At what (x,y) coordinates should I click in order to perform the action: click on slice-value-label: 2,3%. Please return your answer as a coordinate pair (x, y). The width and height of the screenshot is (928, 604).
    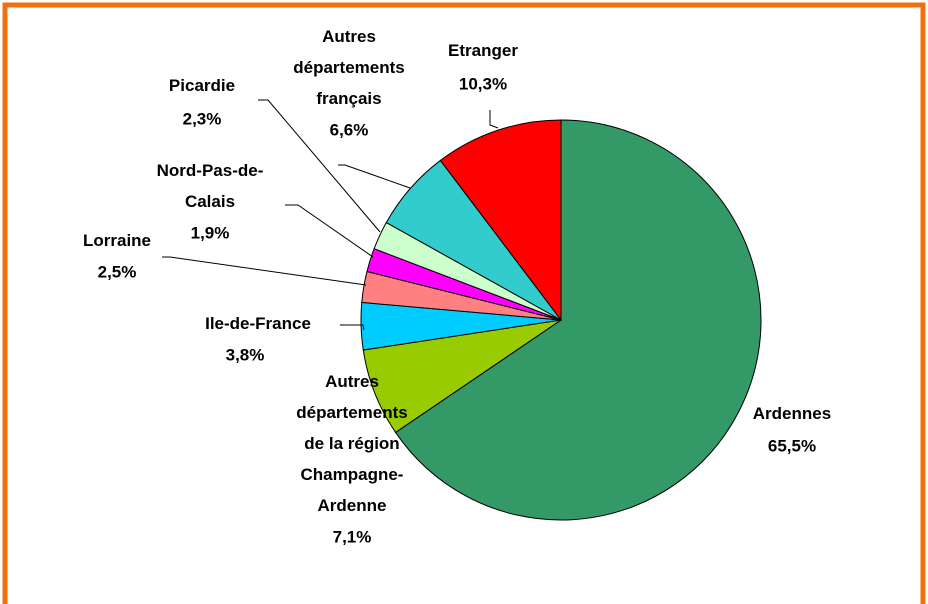
    Looking at the image, I should click on (202, 118).